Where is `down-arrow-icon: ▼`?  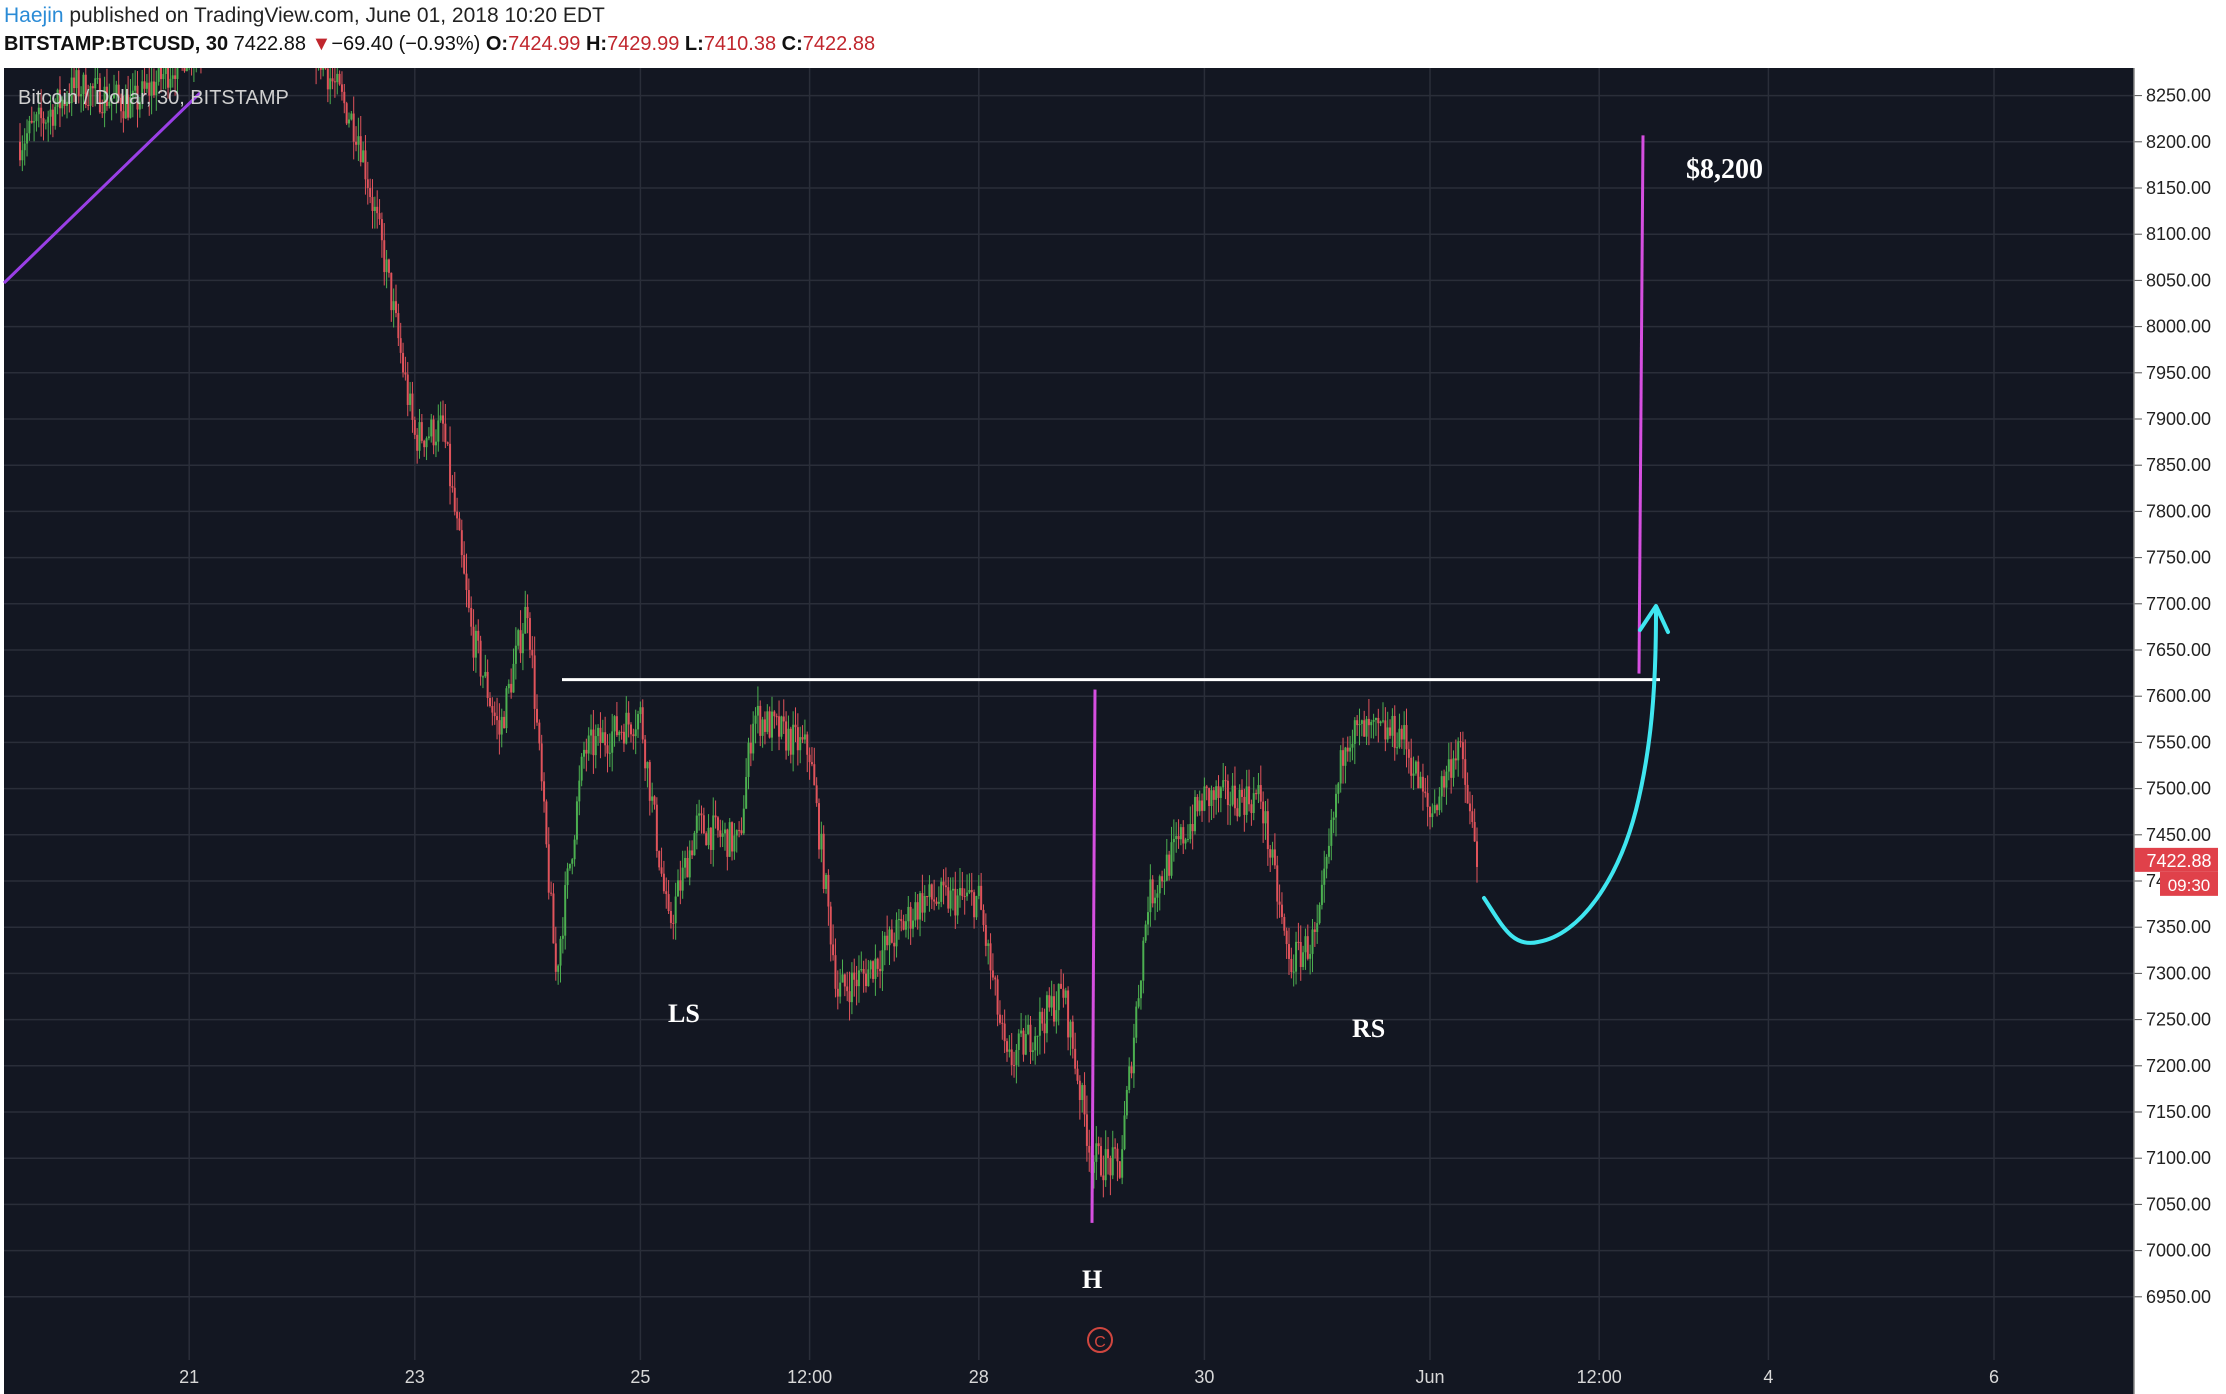
down-arrow-icon: ▼ is located at coordinates (321, 44).